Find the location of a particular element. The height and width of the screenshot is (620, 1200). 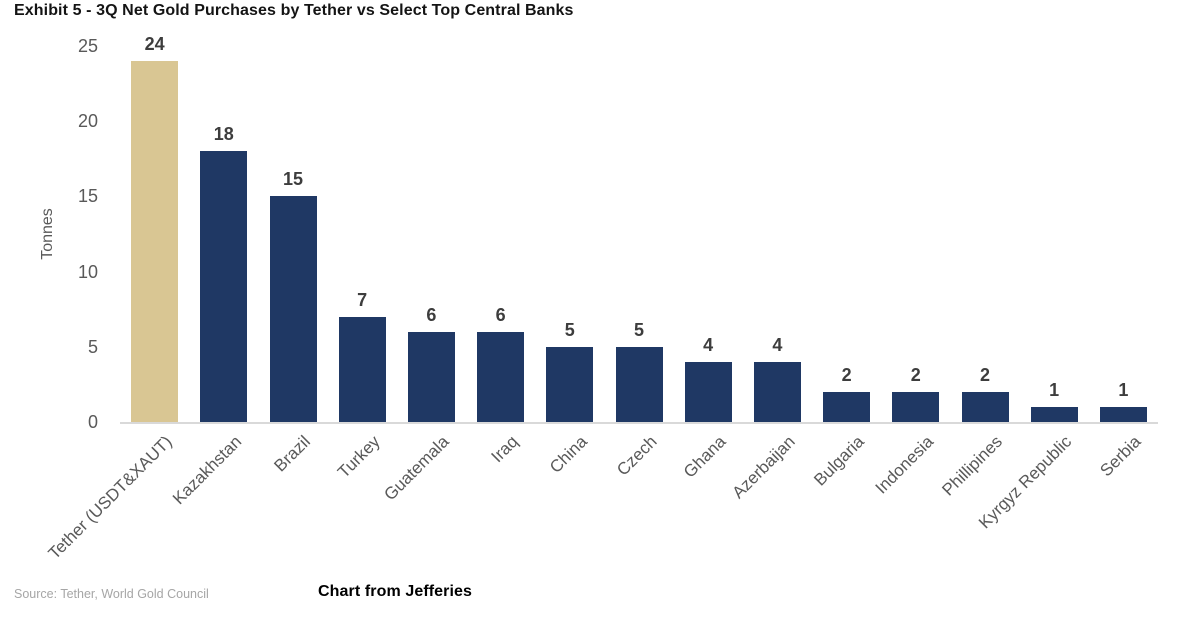

x-axis-label: Phillipines is located at coordinates (972, 466).